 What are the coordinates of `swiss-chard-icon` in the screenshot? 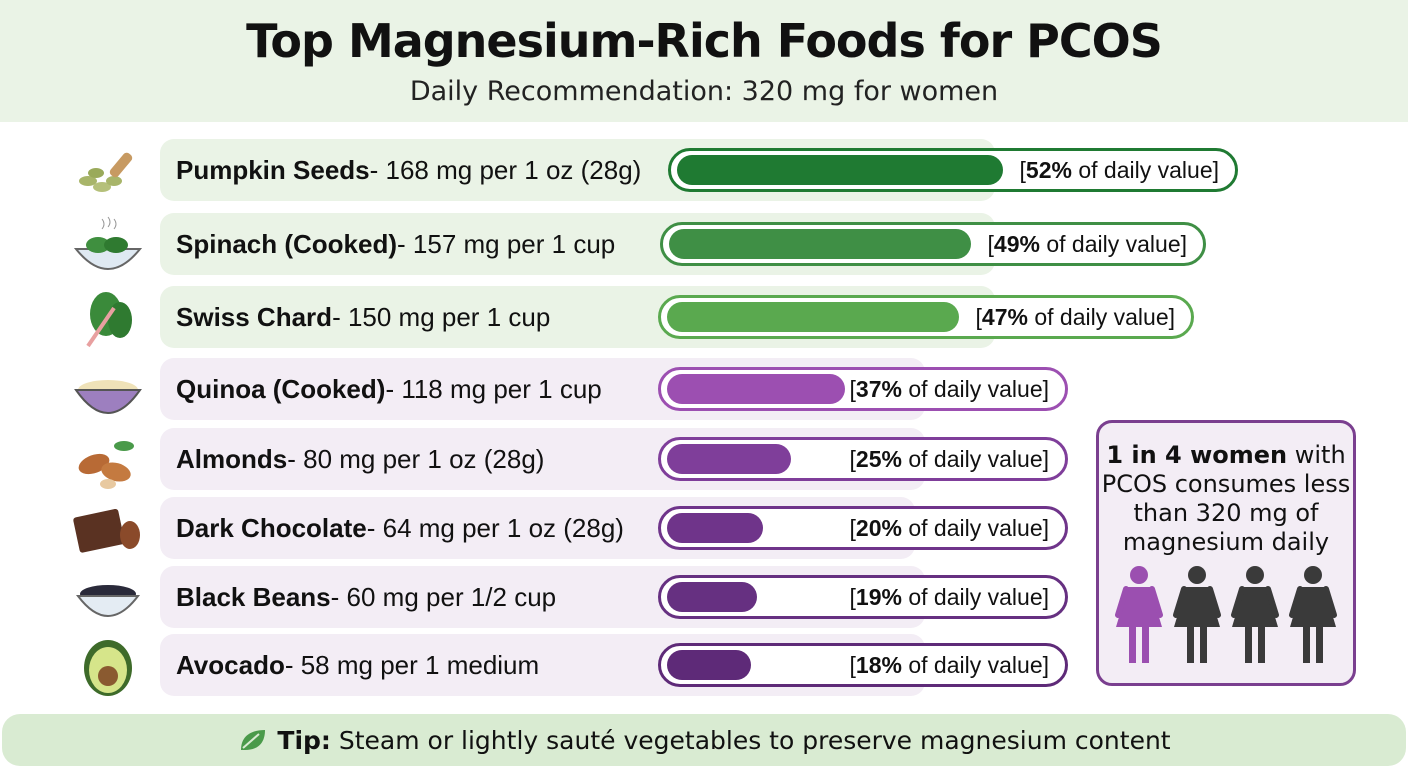 It's located at (109, 320).